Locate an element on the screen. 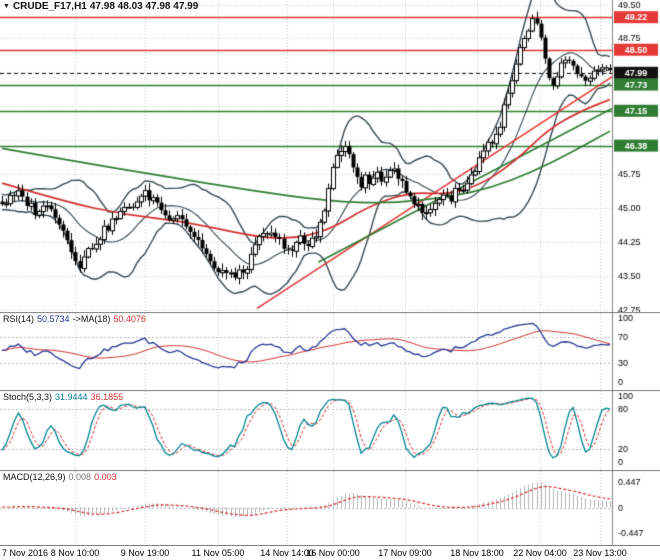 This screenshot has width=660, height=560. x-axis-label: 8 Nov 10:00 is located at coordinates (75, 553).